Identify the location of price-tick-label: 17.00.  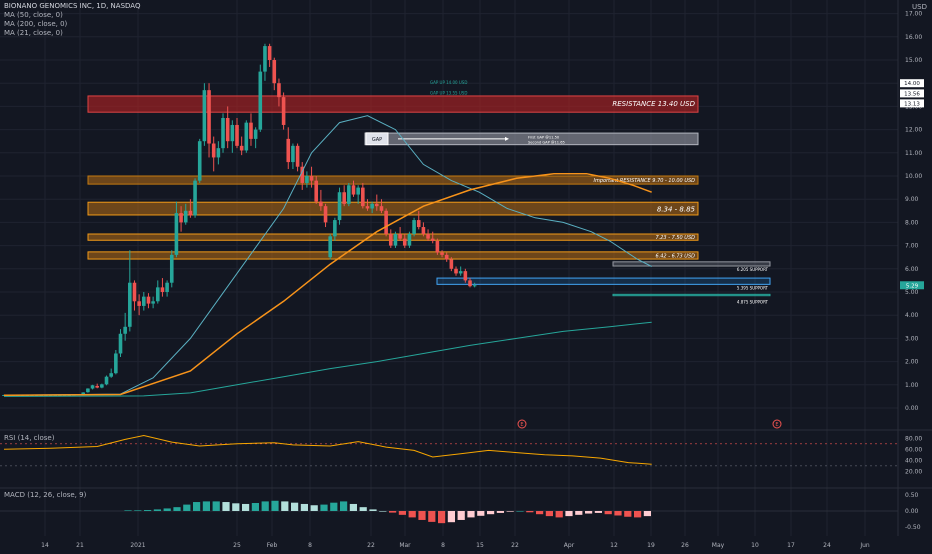
(913, 14).